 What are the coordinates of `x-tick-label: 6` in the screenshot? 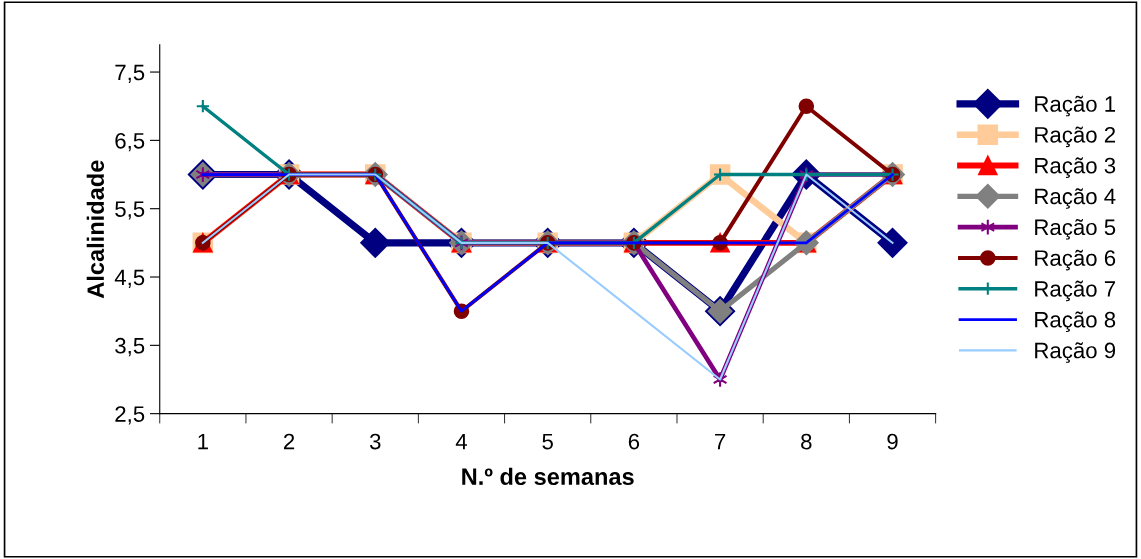 It's located at (634, 441).